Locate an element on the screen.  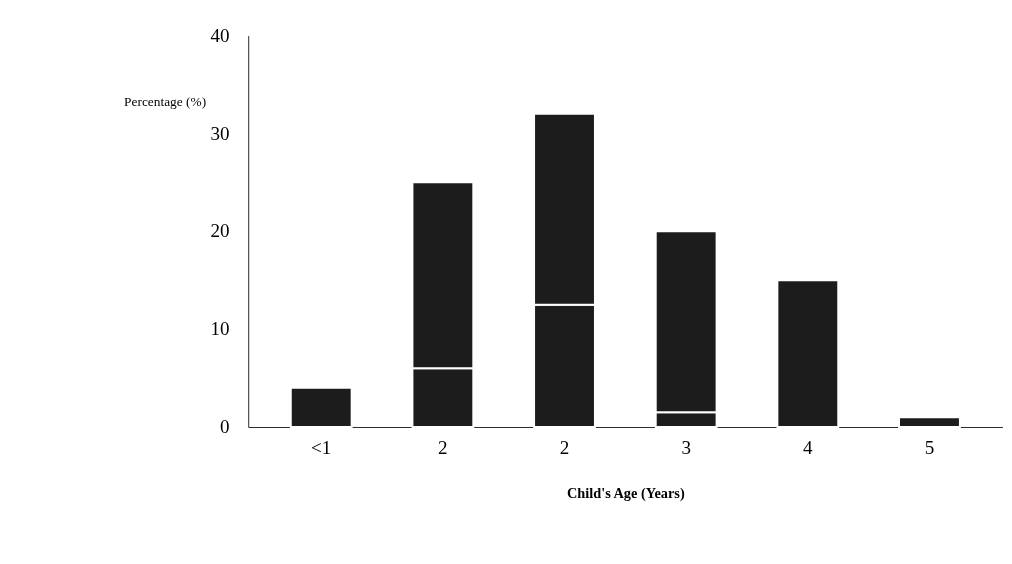
y-tick-label: 30 is located at coordinates (220, 133).